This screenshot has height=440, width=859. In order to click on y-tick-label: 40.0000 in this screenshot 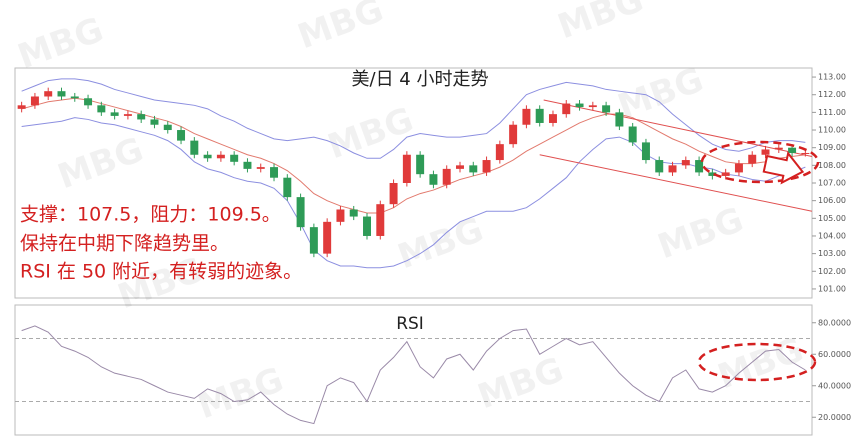, I will do `click(834, 385)`.